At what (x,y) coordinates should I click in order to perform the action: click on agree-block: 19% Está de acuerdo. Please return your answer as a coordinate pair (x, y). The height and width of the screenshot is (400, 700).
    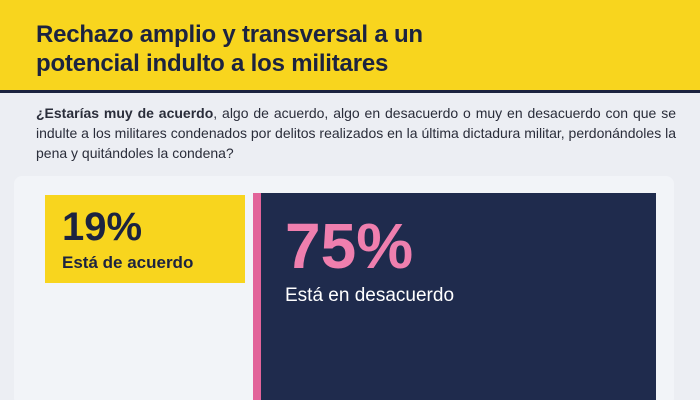
    Looking at the image, I should click on (145, 239).